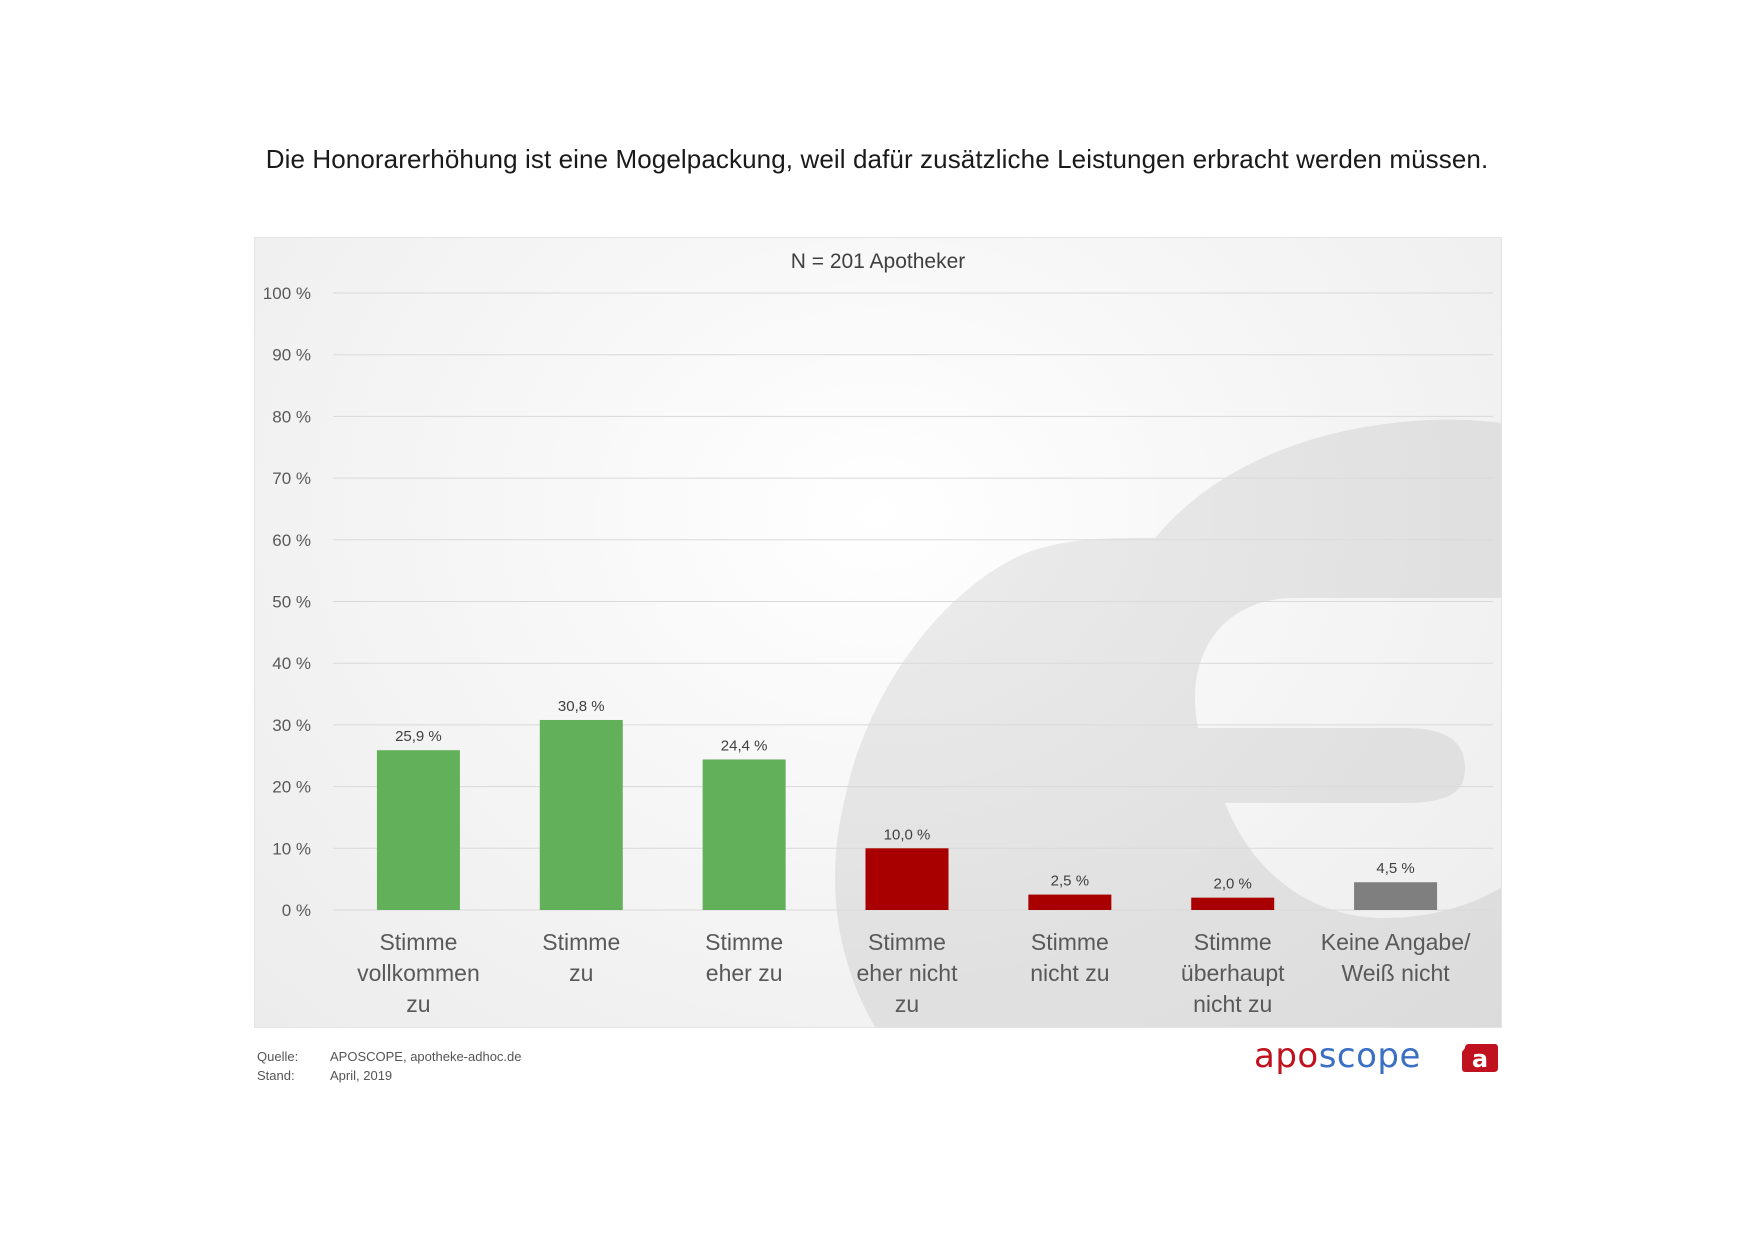 This screenshot has height=1239, width=1754. I want to click on source-label: Quelle:, so click(278, 1056).